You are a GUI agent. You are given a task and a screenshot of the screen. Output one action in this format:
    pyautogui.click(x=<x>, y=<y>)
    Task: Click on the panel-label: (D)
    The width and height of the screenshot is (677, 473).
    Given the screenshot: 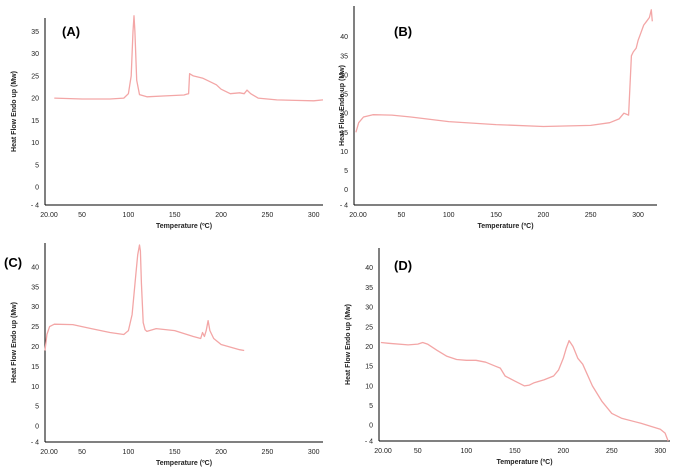 What is the action you would take?
    pyautogui.click(x=403, y=265)
    